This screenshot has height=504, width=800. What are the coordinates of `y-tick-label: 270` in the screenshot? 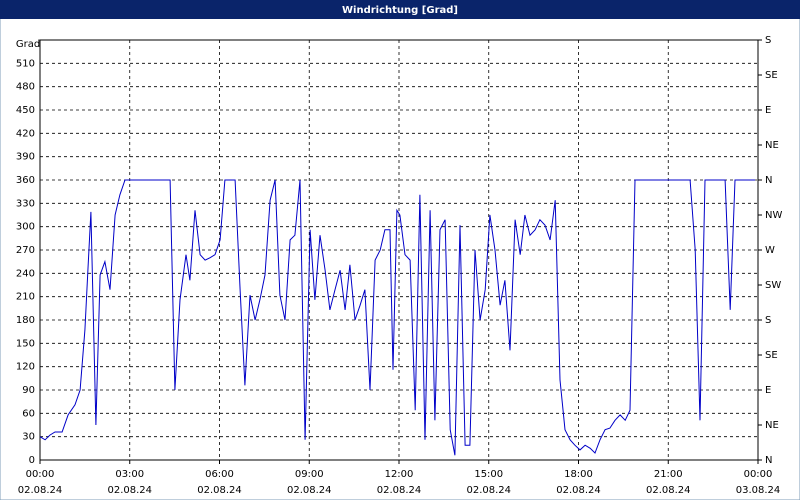 It's located at (25, 250).